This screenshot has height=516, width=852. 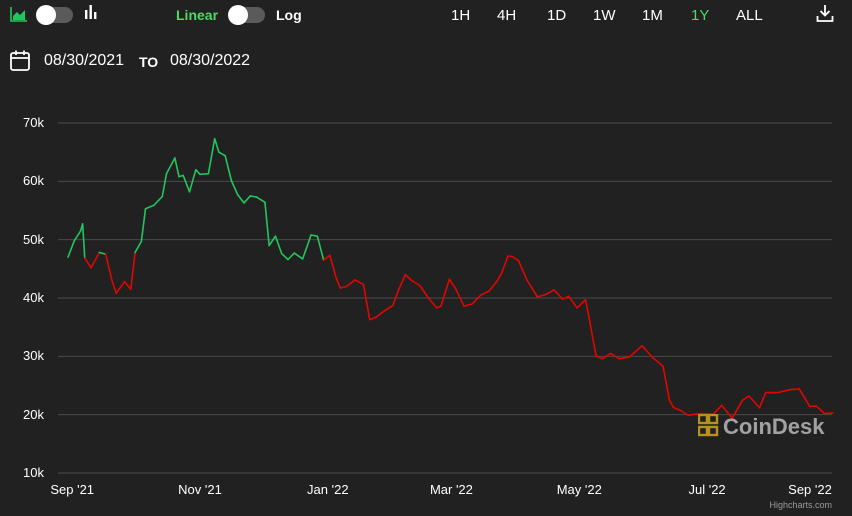 I want to click on bar-chart-icon, so click(x=91, y=12).